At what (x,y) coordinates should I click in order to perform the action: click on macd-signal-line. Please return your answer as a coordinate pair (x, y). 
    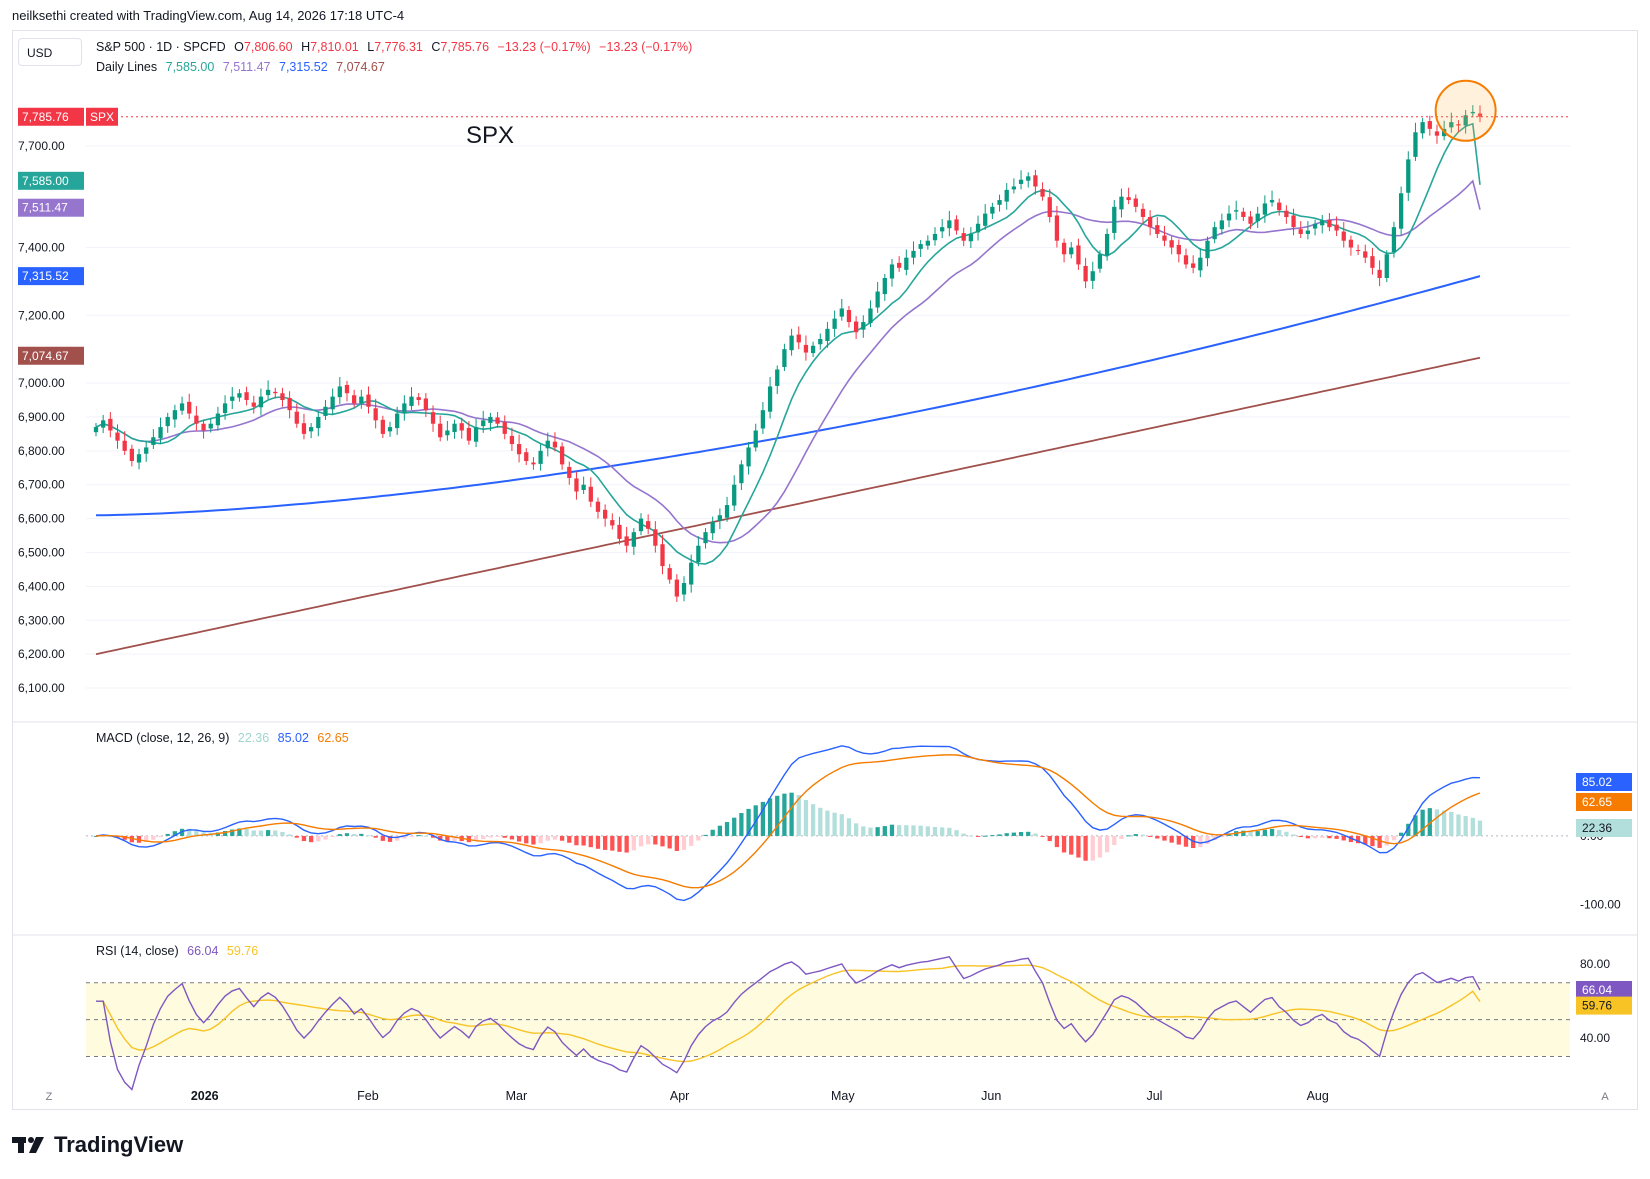
    Looking at the image, I should click on (788, 821).